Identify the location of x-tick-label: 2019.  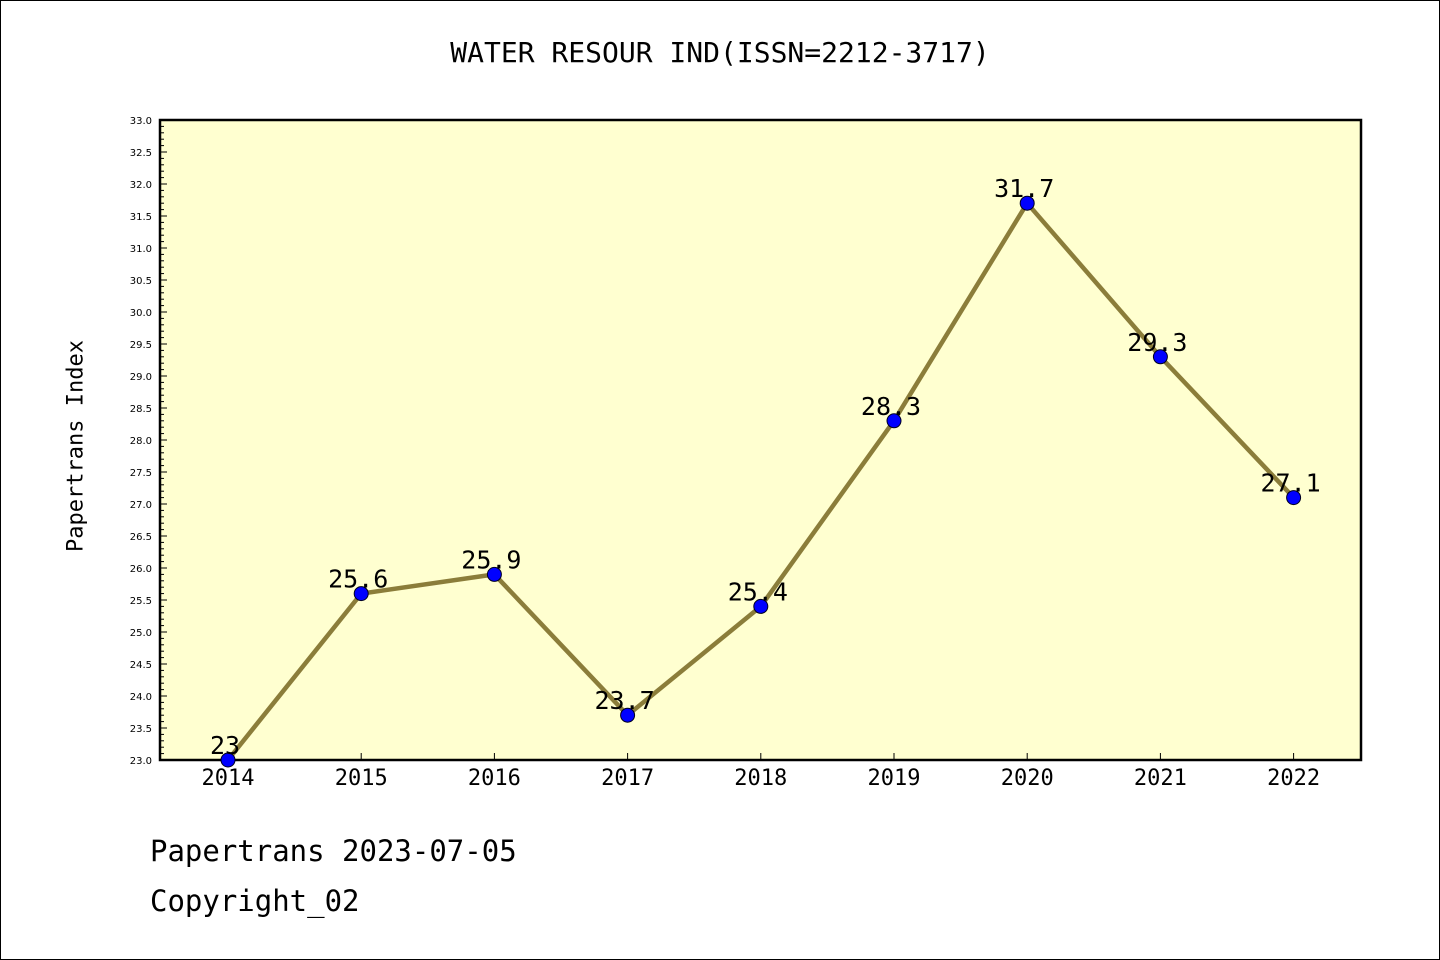
(894, 778).